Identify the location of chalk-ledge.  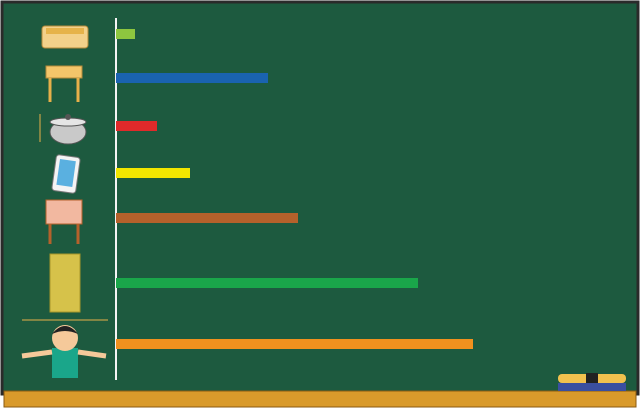
(320, 399).